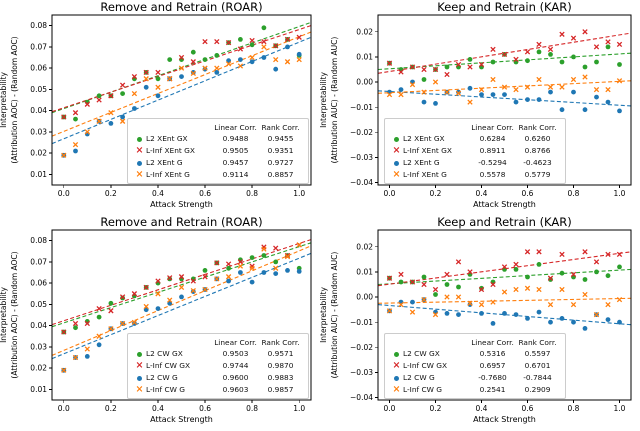  Describe the element at coordinates (492, 366) in the screenshot. I see `legend-linear-corr: 0.6957` at that location.